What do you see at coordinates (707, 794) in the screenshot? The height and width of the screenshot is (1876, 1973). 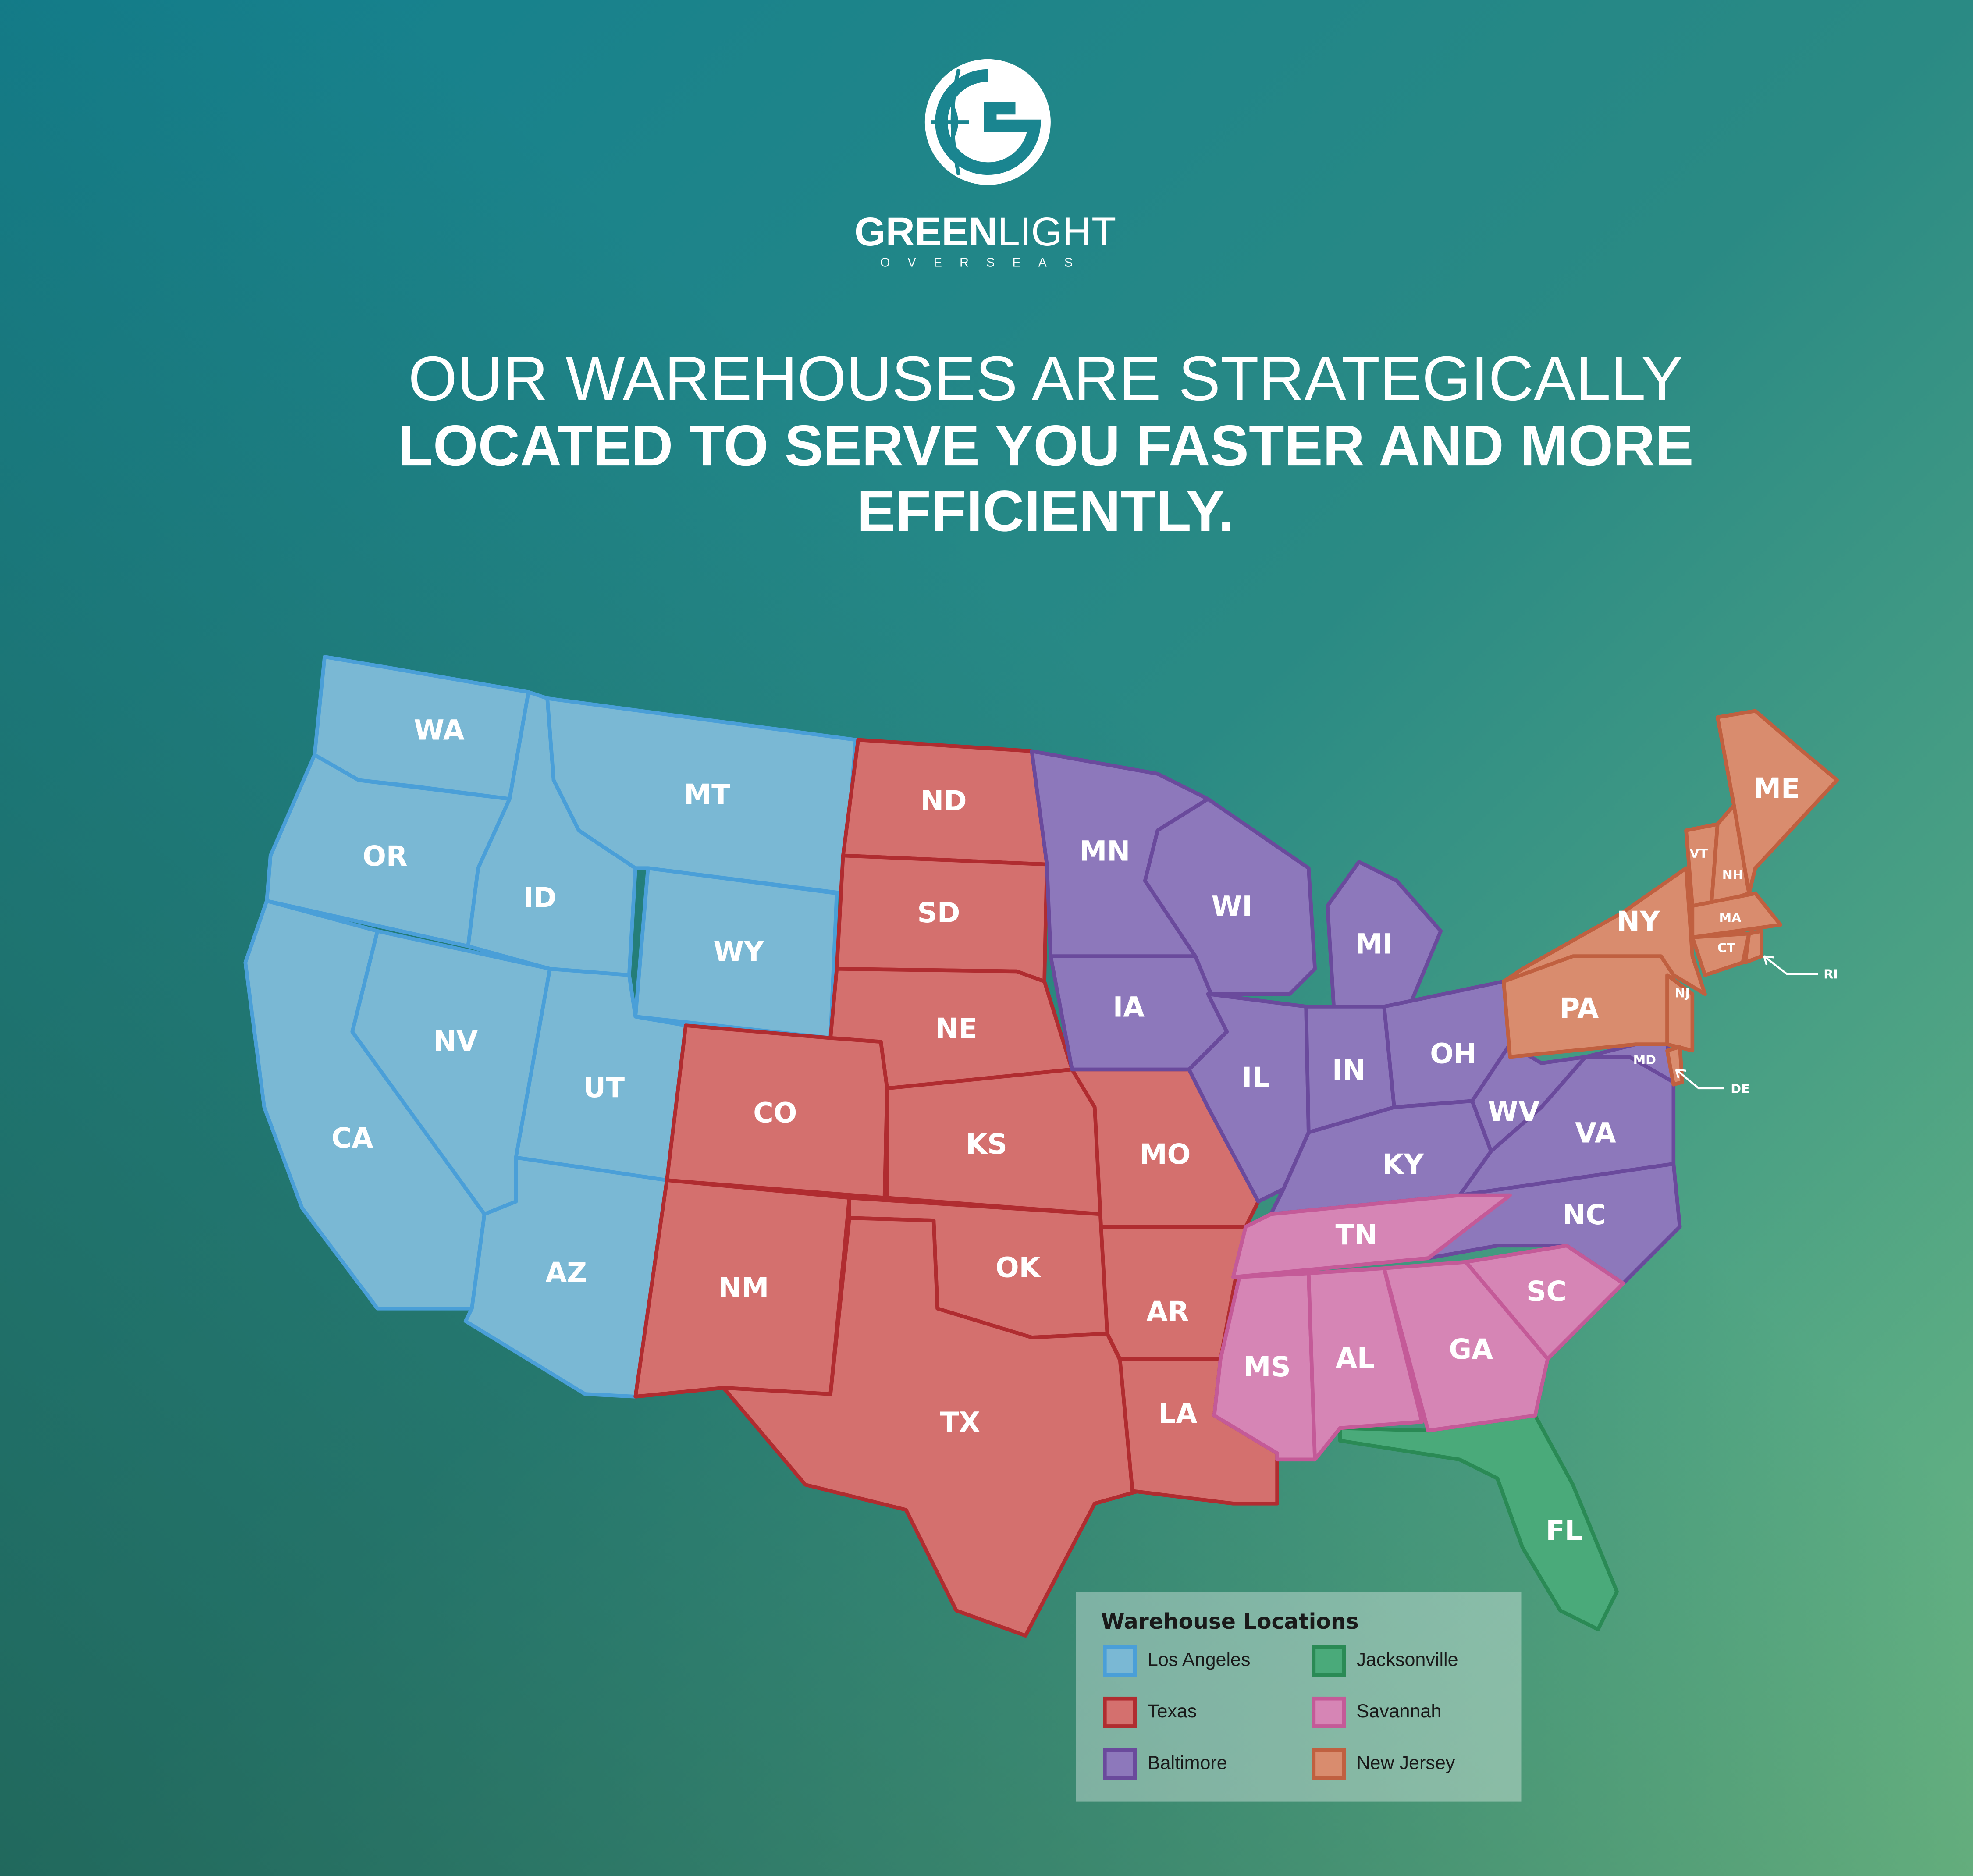 I see `state-label: MT` at bounding box center [707, 794].